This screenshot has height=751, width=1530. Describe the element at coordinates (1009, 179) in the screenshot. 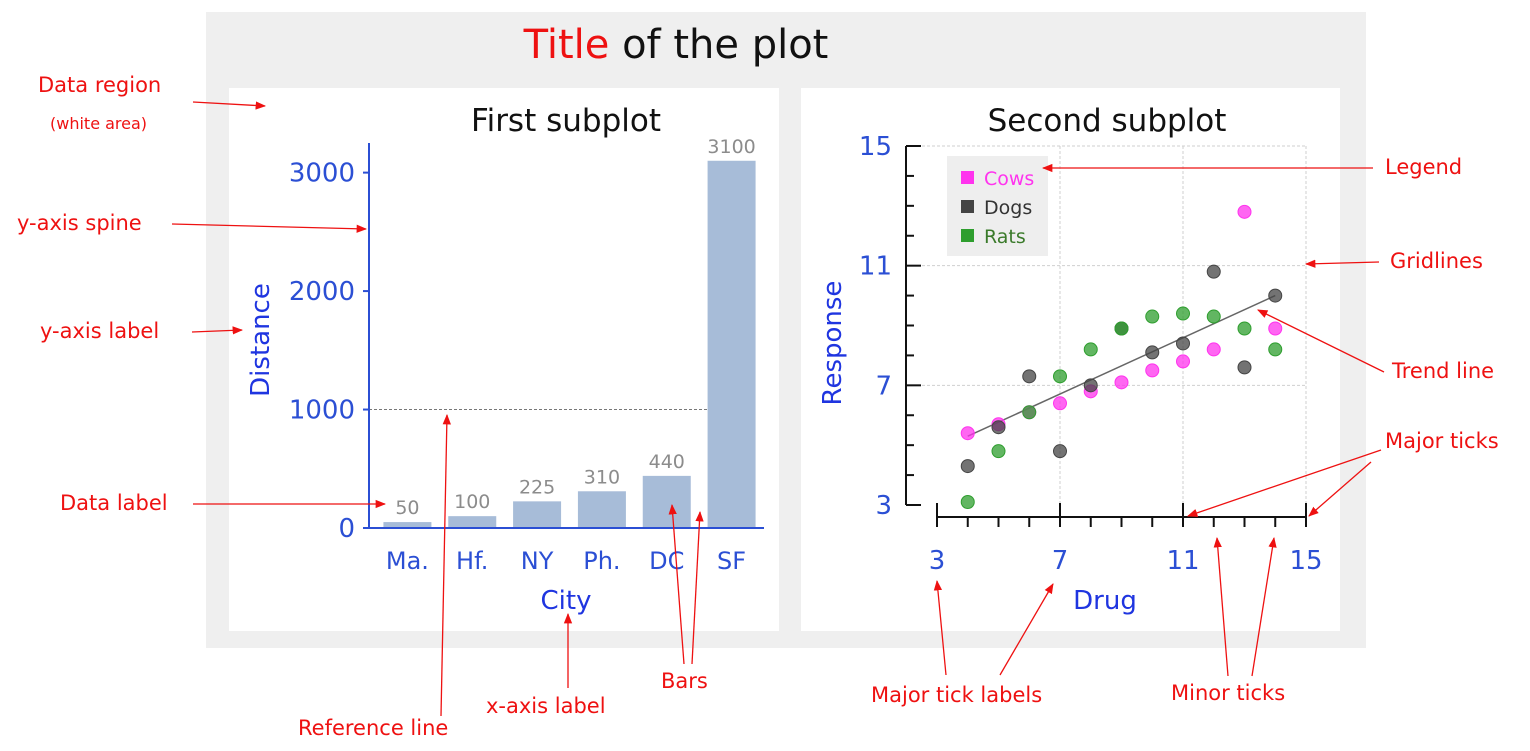

I see `legend-entry: Cows` at that location.